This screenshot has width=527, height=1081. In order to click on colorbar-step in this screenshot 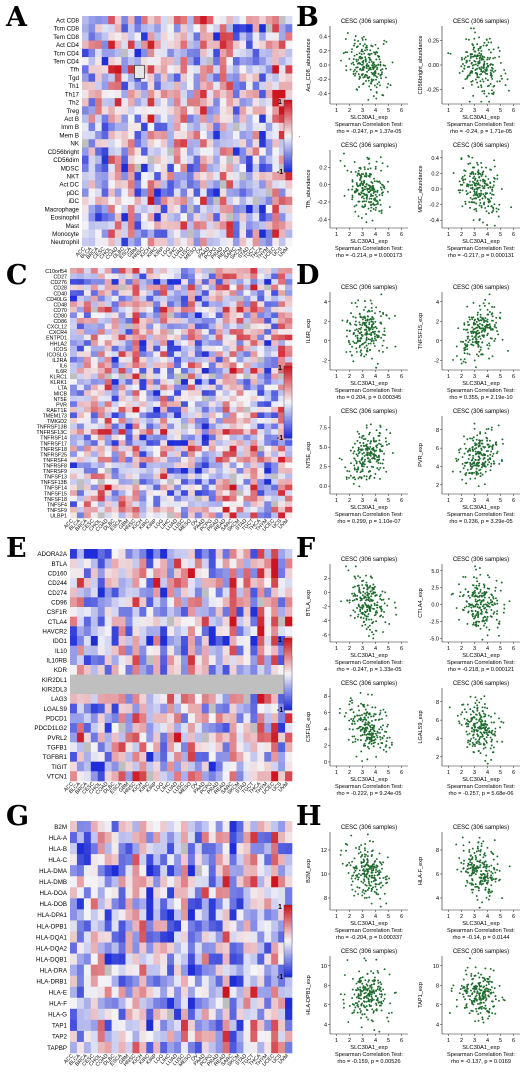, I will do `click(288, 383)`.